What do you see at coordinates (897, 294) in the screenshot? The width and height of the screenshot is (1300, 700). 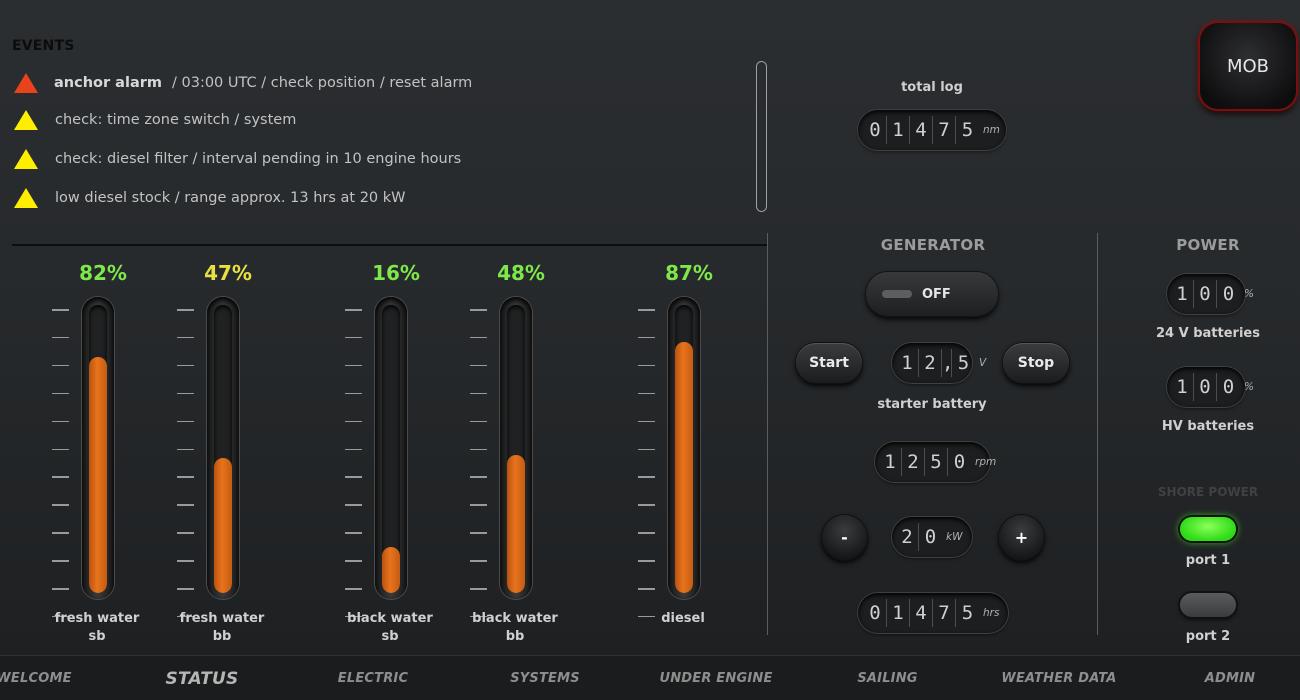 I see `toggle-knob` at bounding box center [897, 294].